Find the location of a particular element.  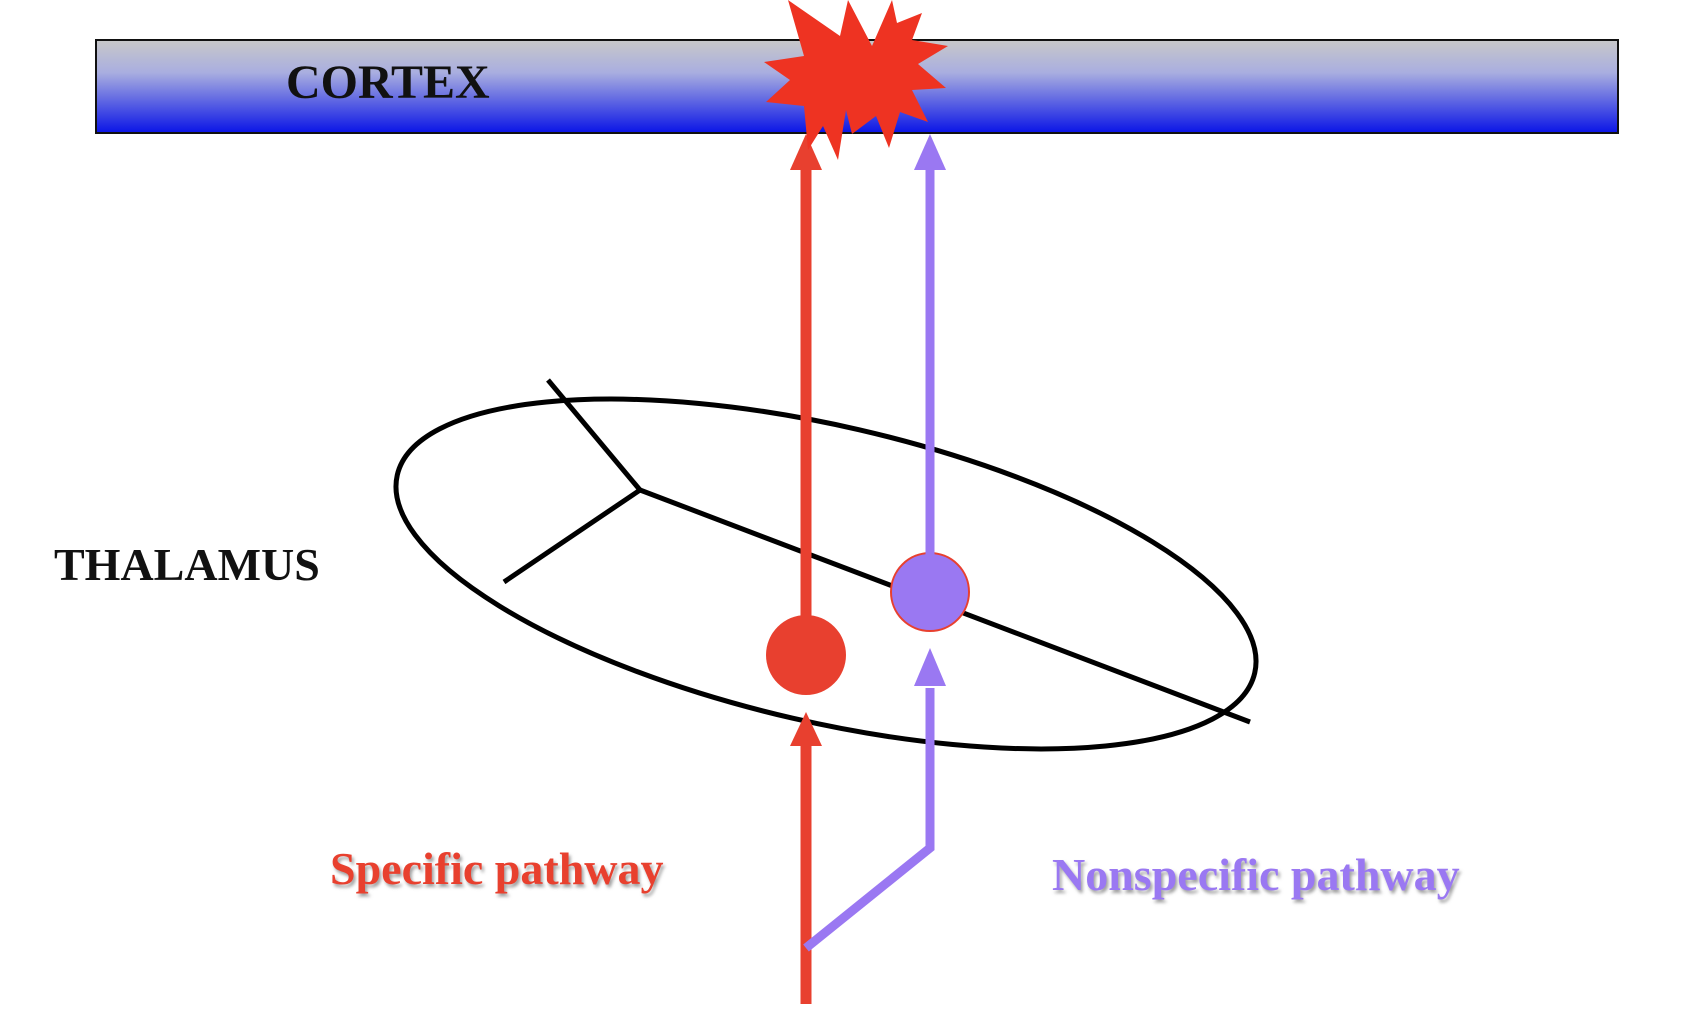

specific-relay-neuron is located at coordinates (806, 655).